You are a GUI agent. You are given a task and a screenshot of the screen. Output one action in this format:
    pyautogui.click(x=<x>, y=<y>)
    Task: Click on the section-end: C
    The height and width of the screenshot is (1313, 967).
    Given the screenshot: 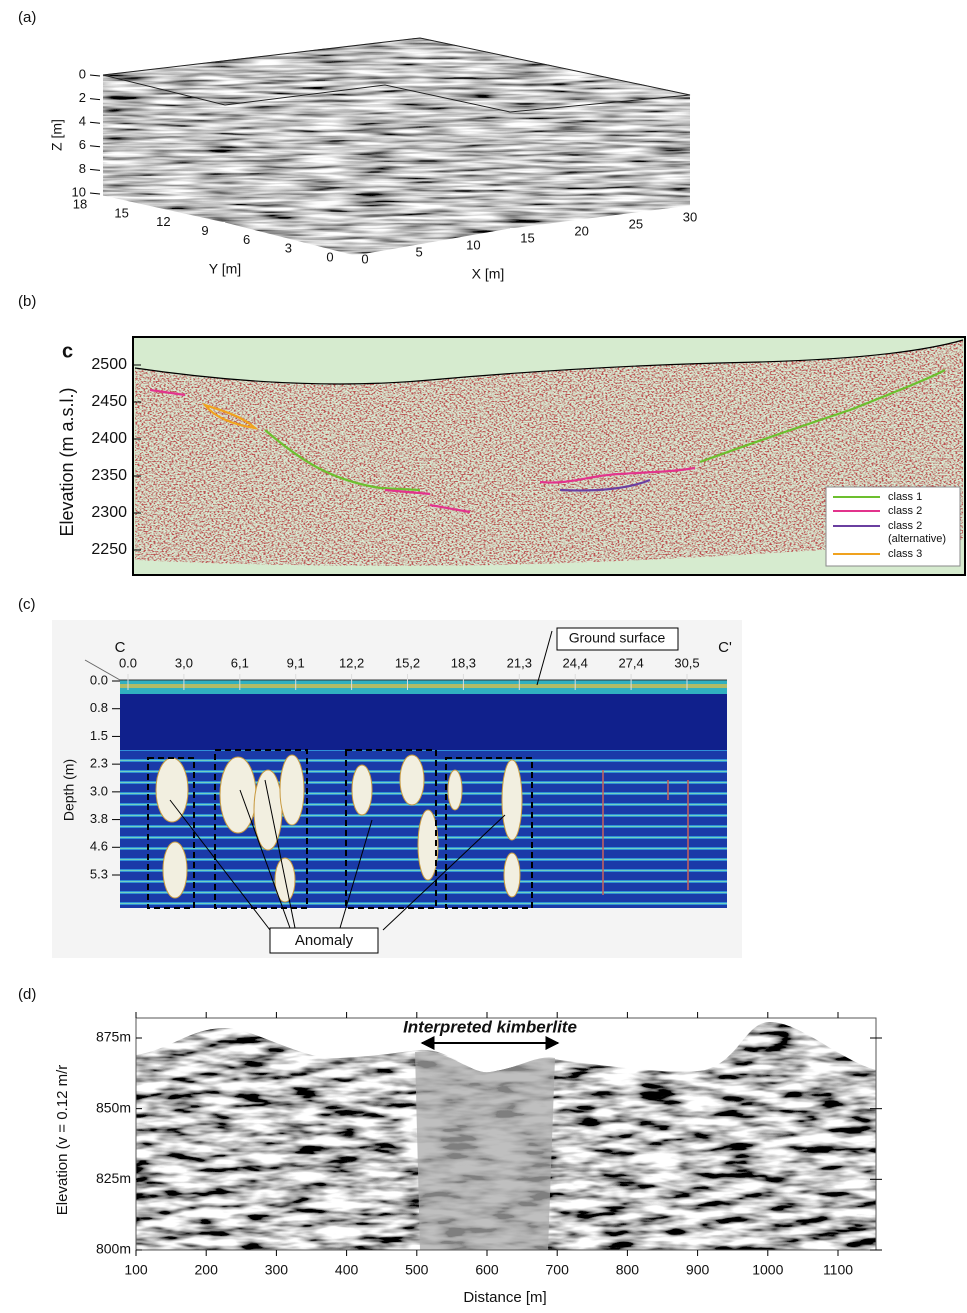 What is the action you would take?
    pyautogui.click(x=120, y=647)
    